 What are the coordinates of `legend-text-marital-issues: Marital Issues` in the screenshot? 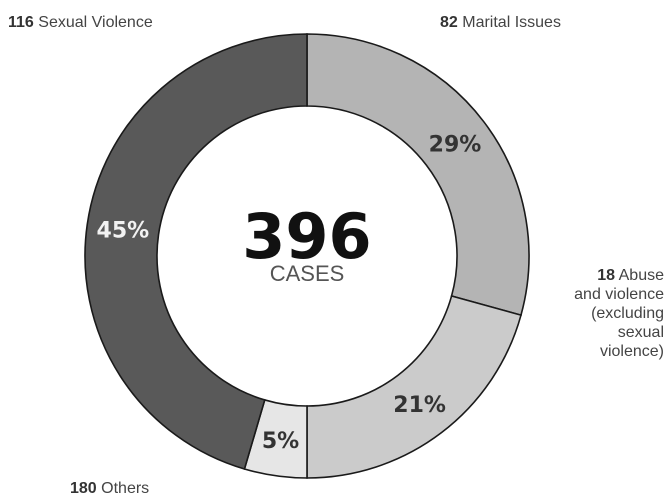 It's located at (511, 22).